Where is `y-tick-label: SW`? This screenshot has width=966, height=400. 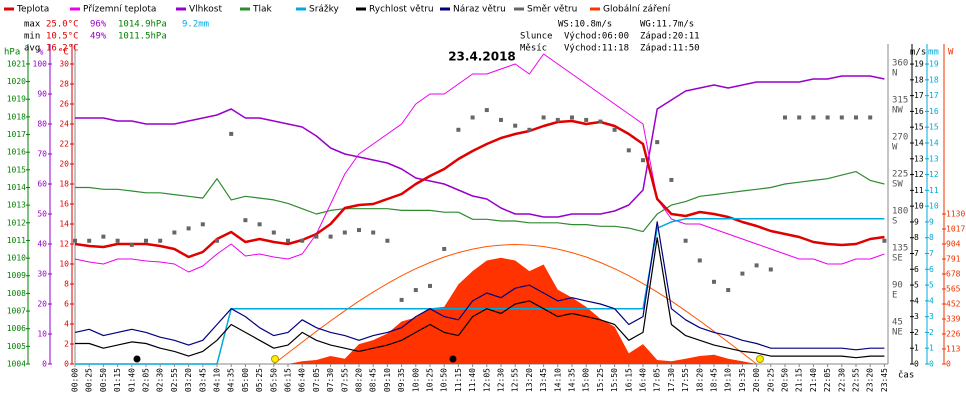
y-tick-label: SW is located at coordinates (897, 185).